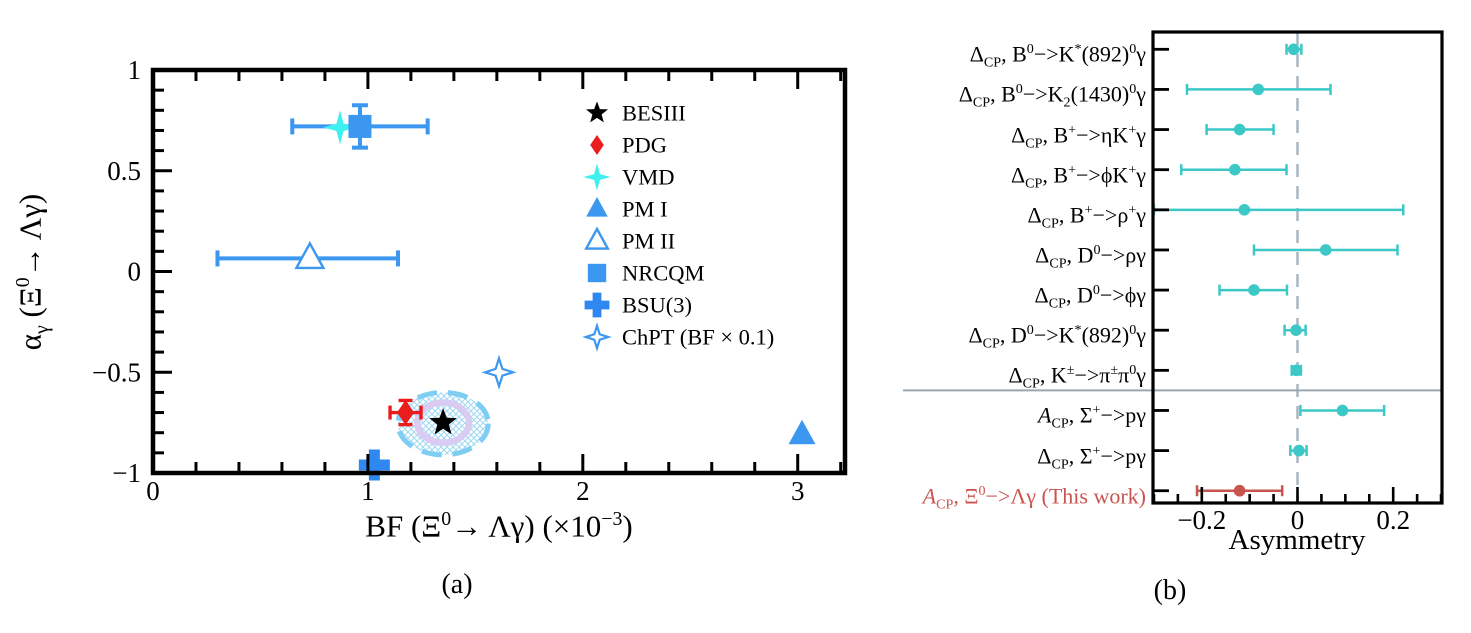 This screenshot has width=1471, height=633. I want to click on nrcqm-marker, so click(360, 126).